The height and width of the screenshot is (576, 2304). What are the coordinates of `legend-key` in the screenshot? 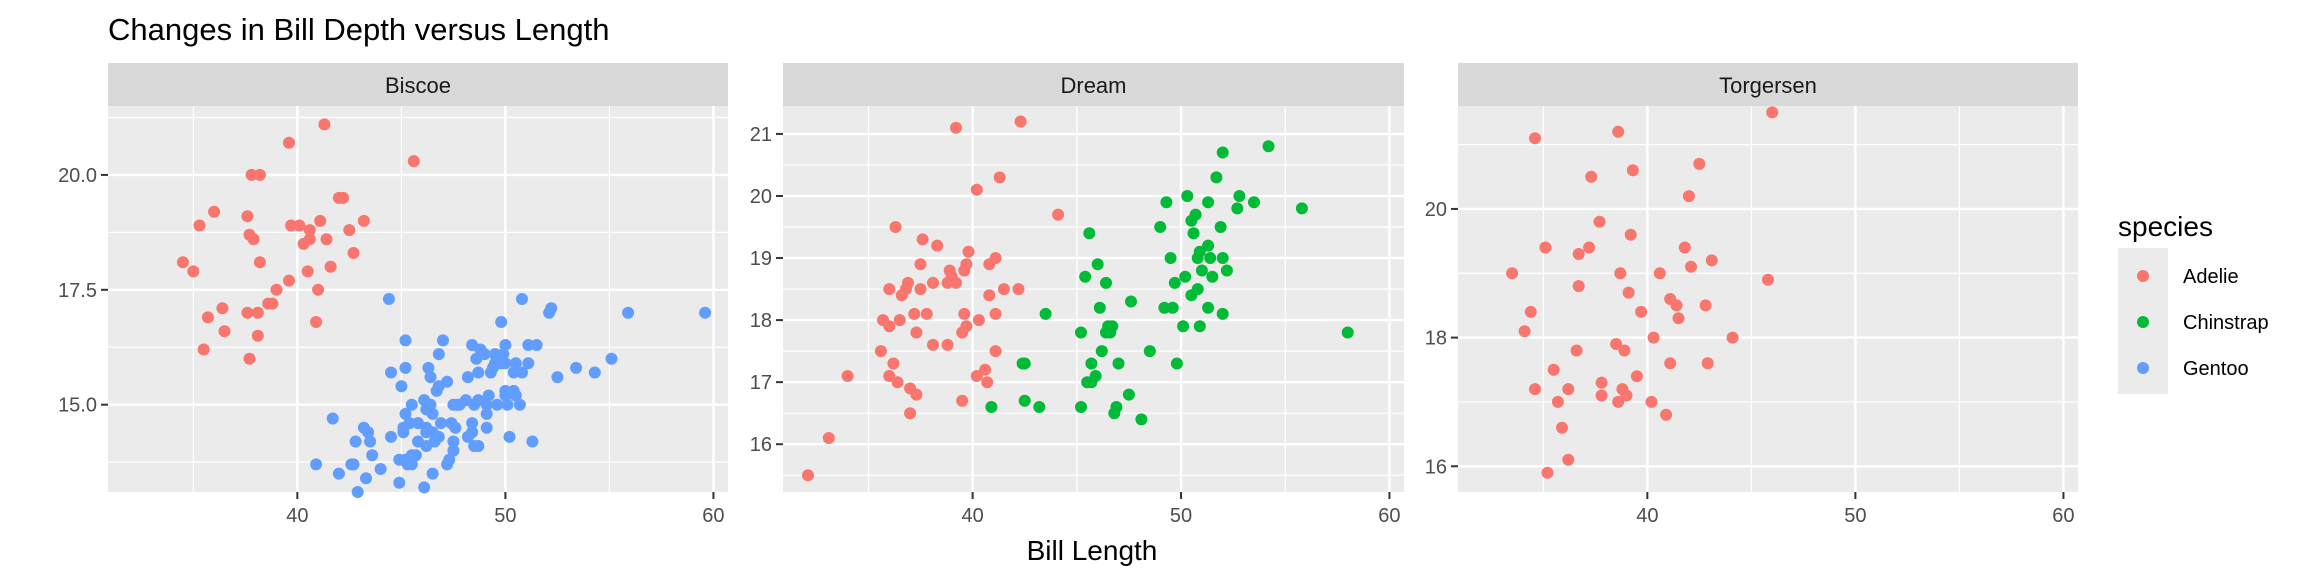 It's located at (2143, 276).